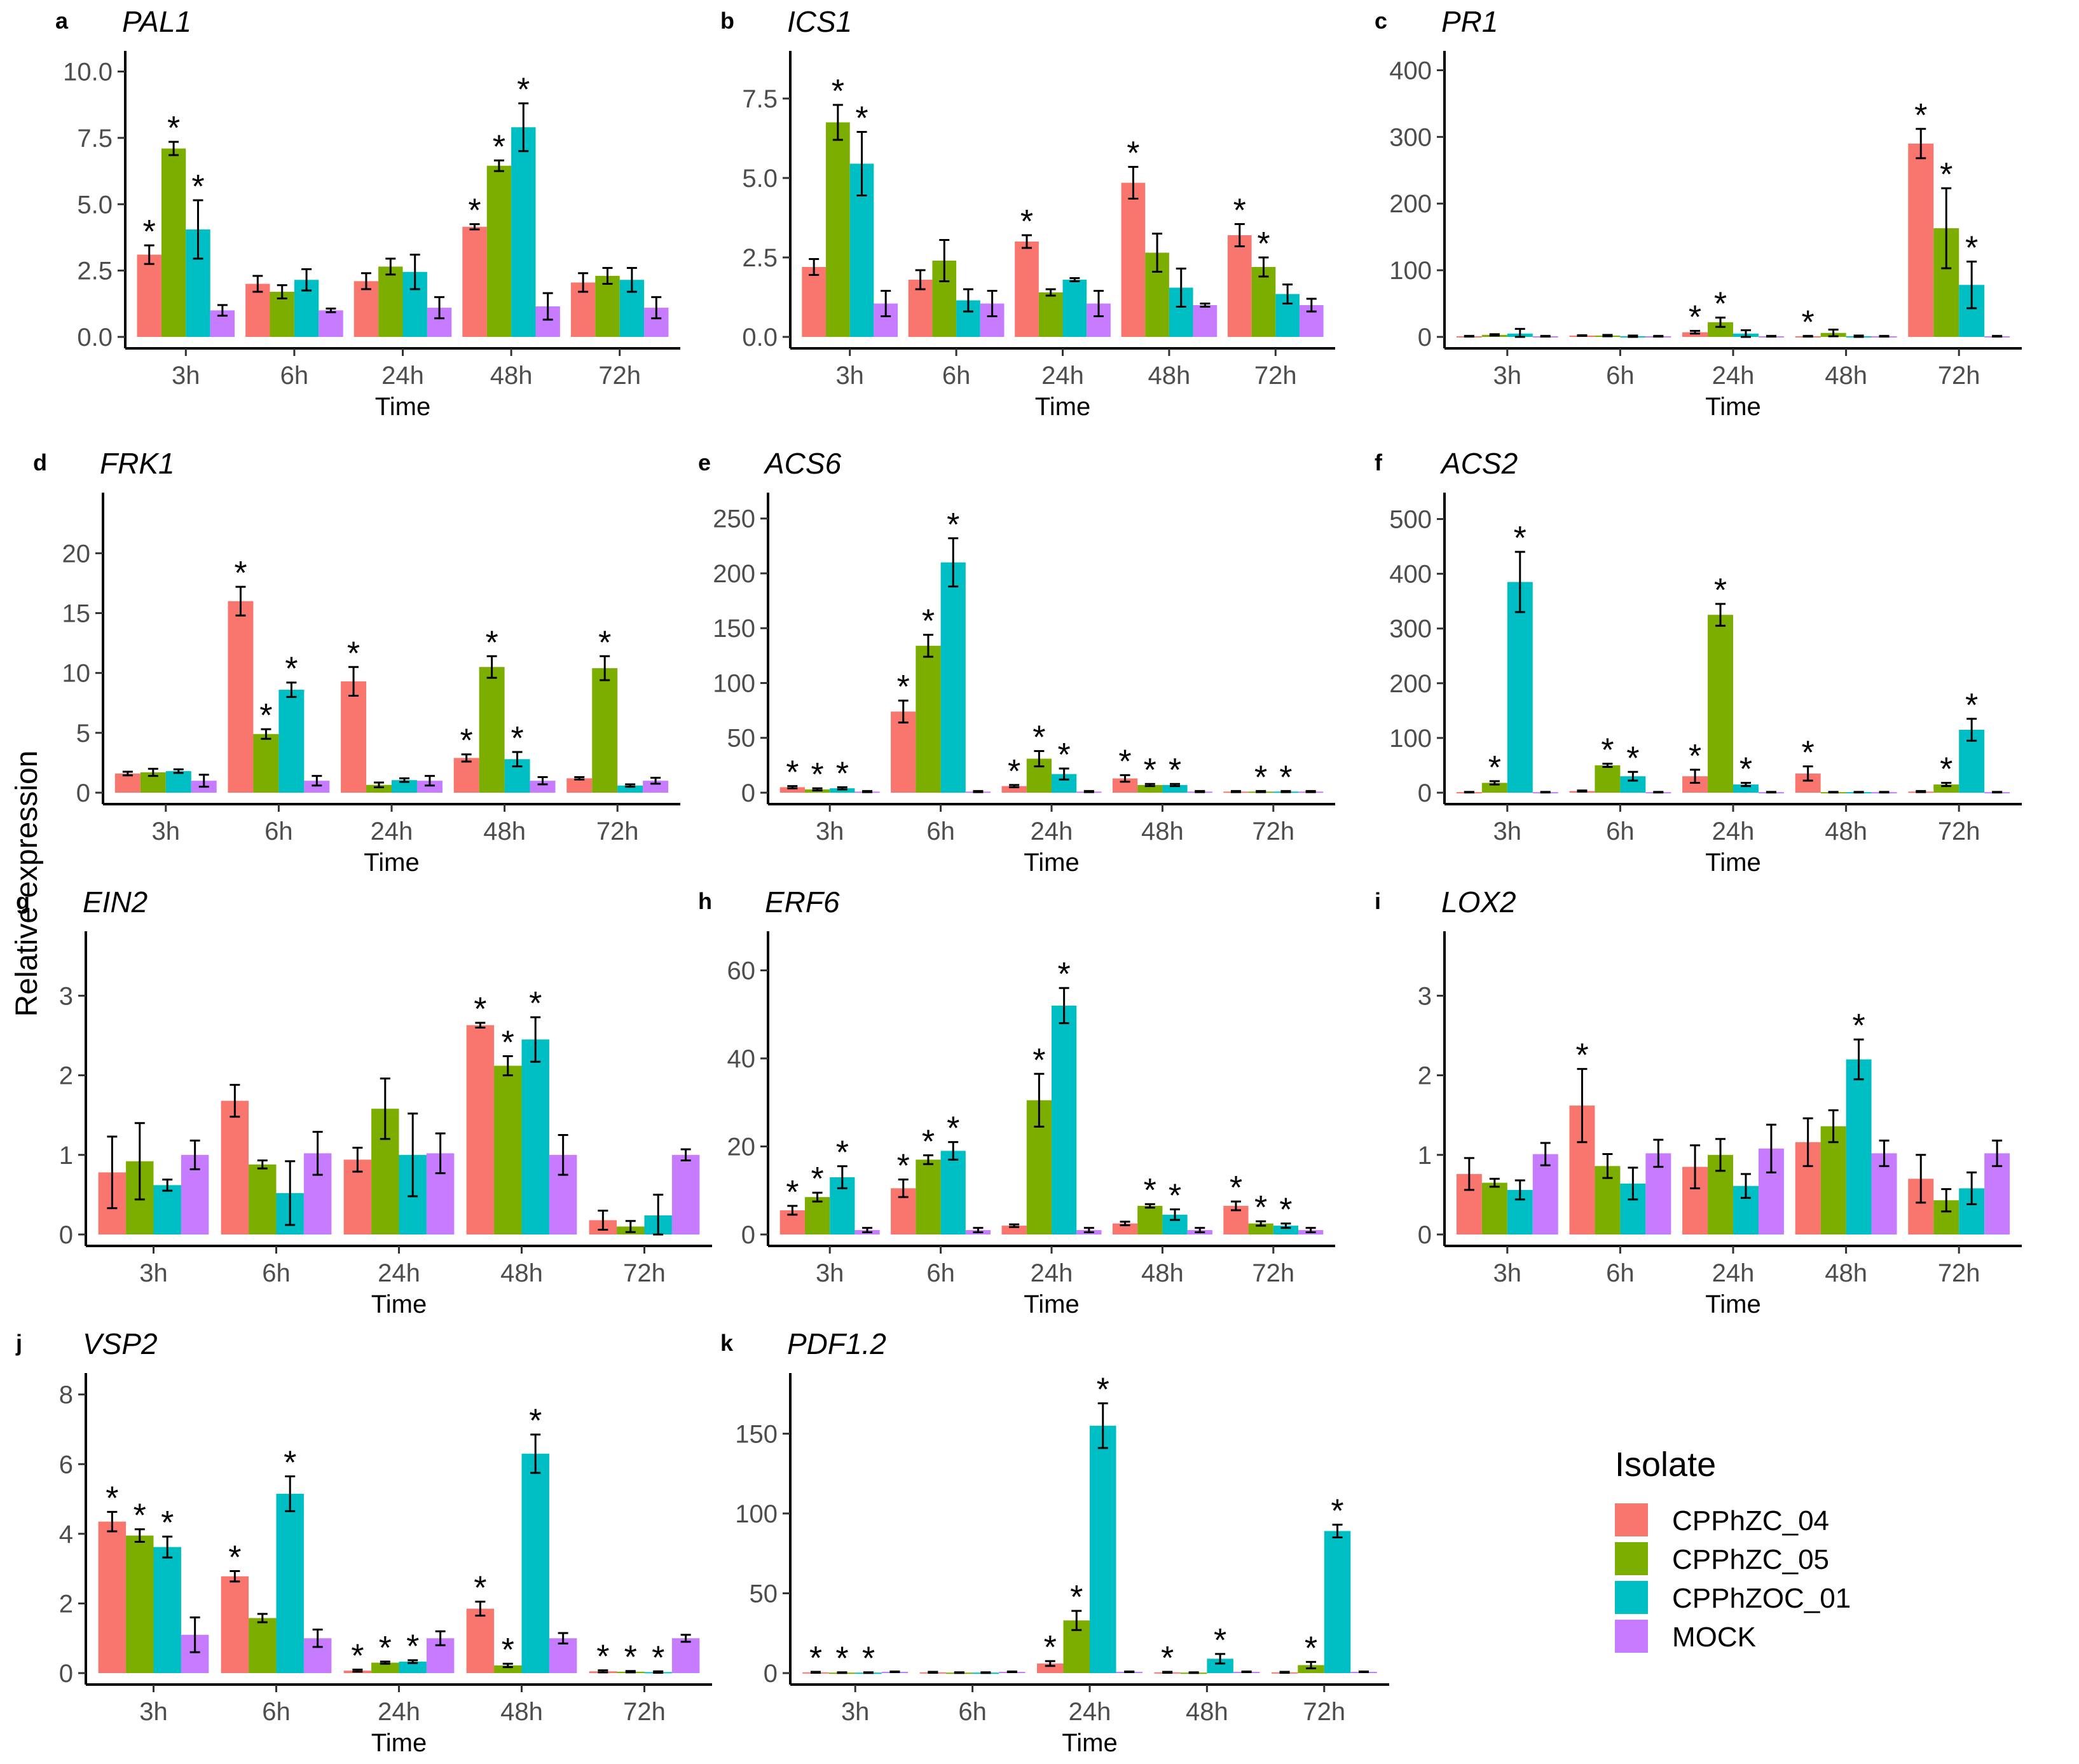 The height and width of the screenshot is (1764, 2079). What do you see at coordinates (1733, 1597) in the screenshot?
I see `legend-item-cpphzoc-01: CPPhZOC_01` at bounding box center [1733, 1597].